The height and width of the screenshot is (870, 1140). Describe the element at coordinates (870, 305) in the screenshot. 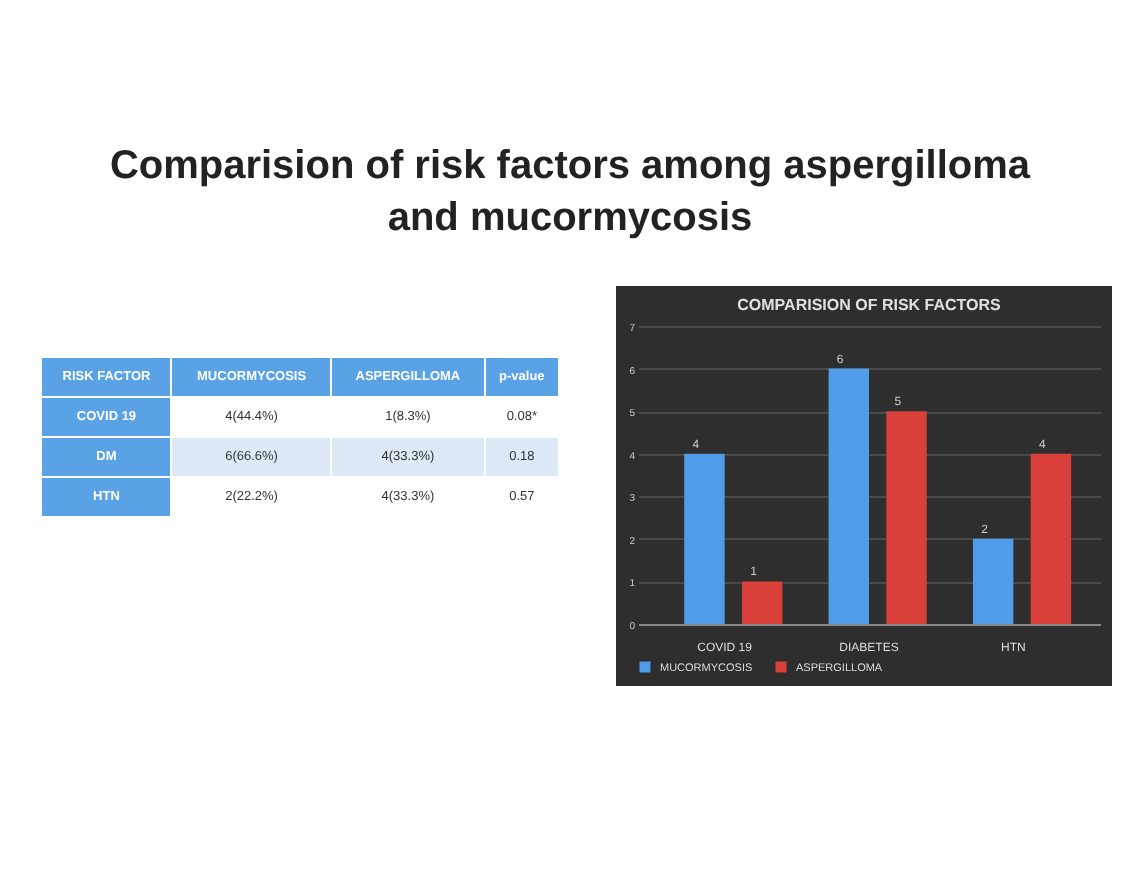

I see `chart-title: COMPARISION OF RISK FACTORS` at that location.